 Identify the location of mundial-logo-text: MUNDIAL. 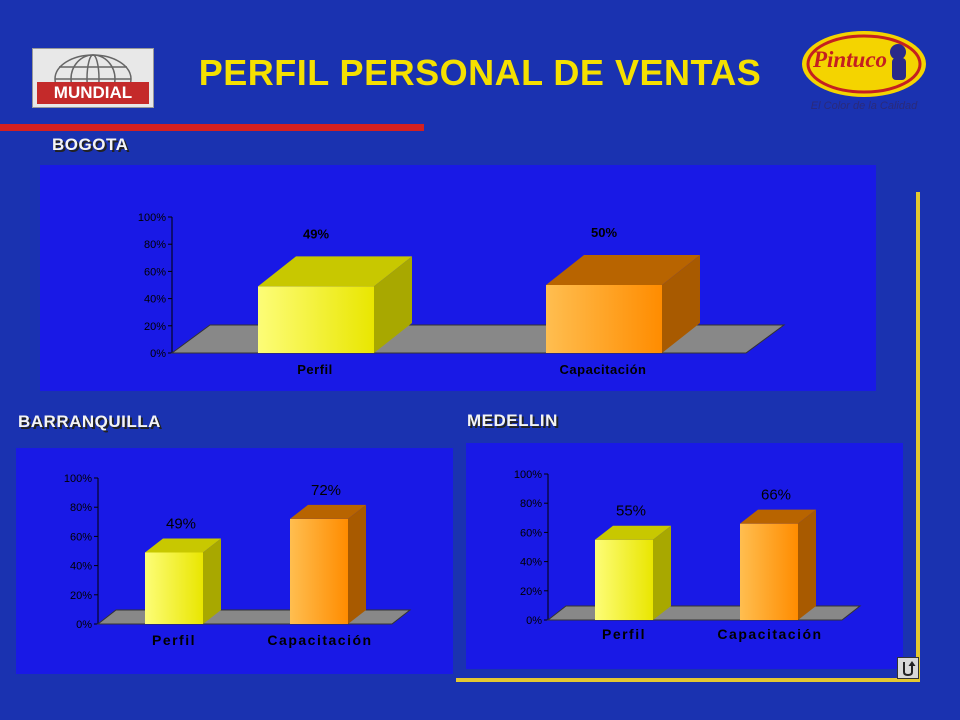
(93, 92).